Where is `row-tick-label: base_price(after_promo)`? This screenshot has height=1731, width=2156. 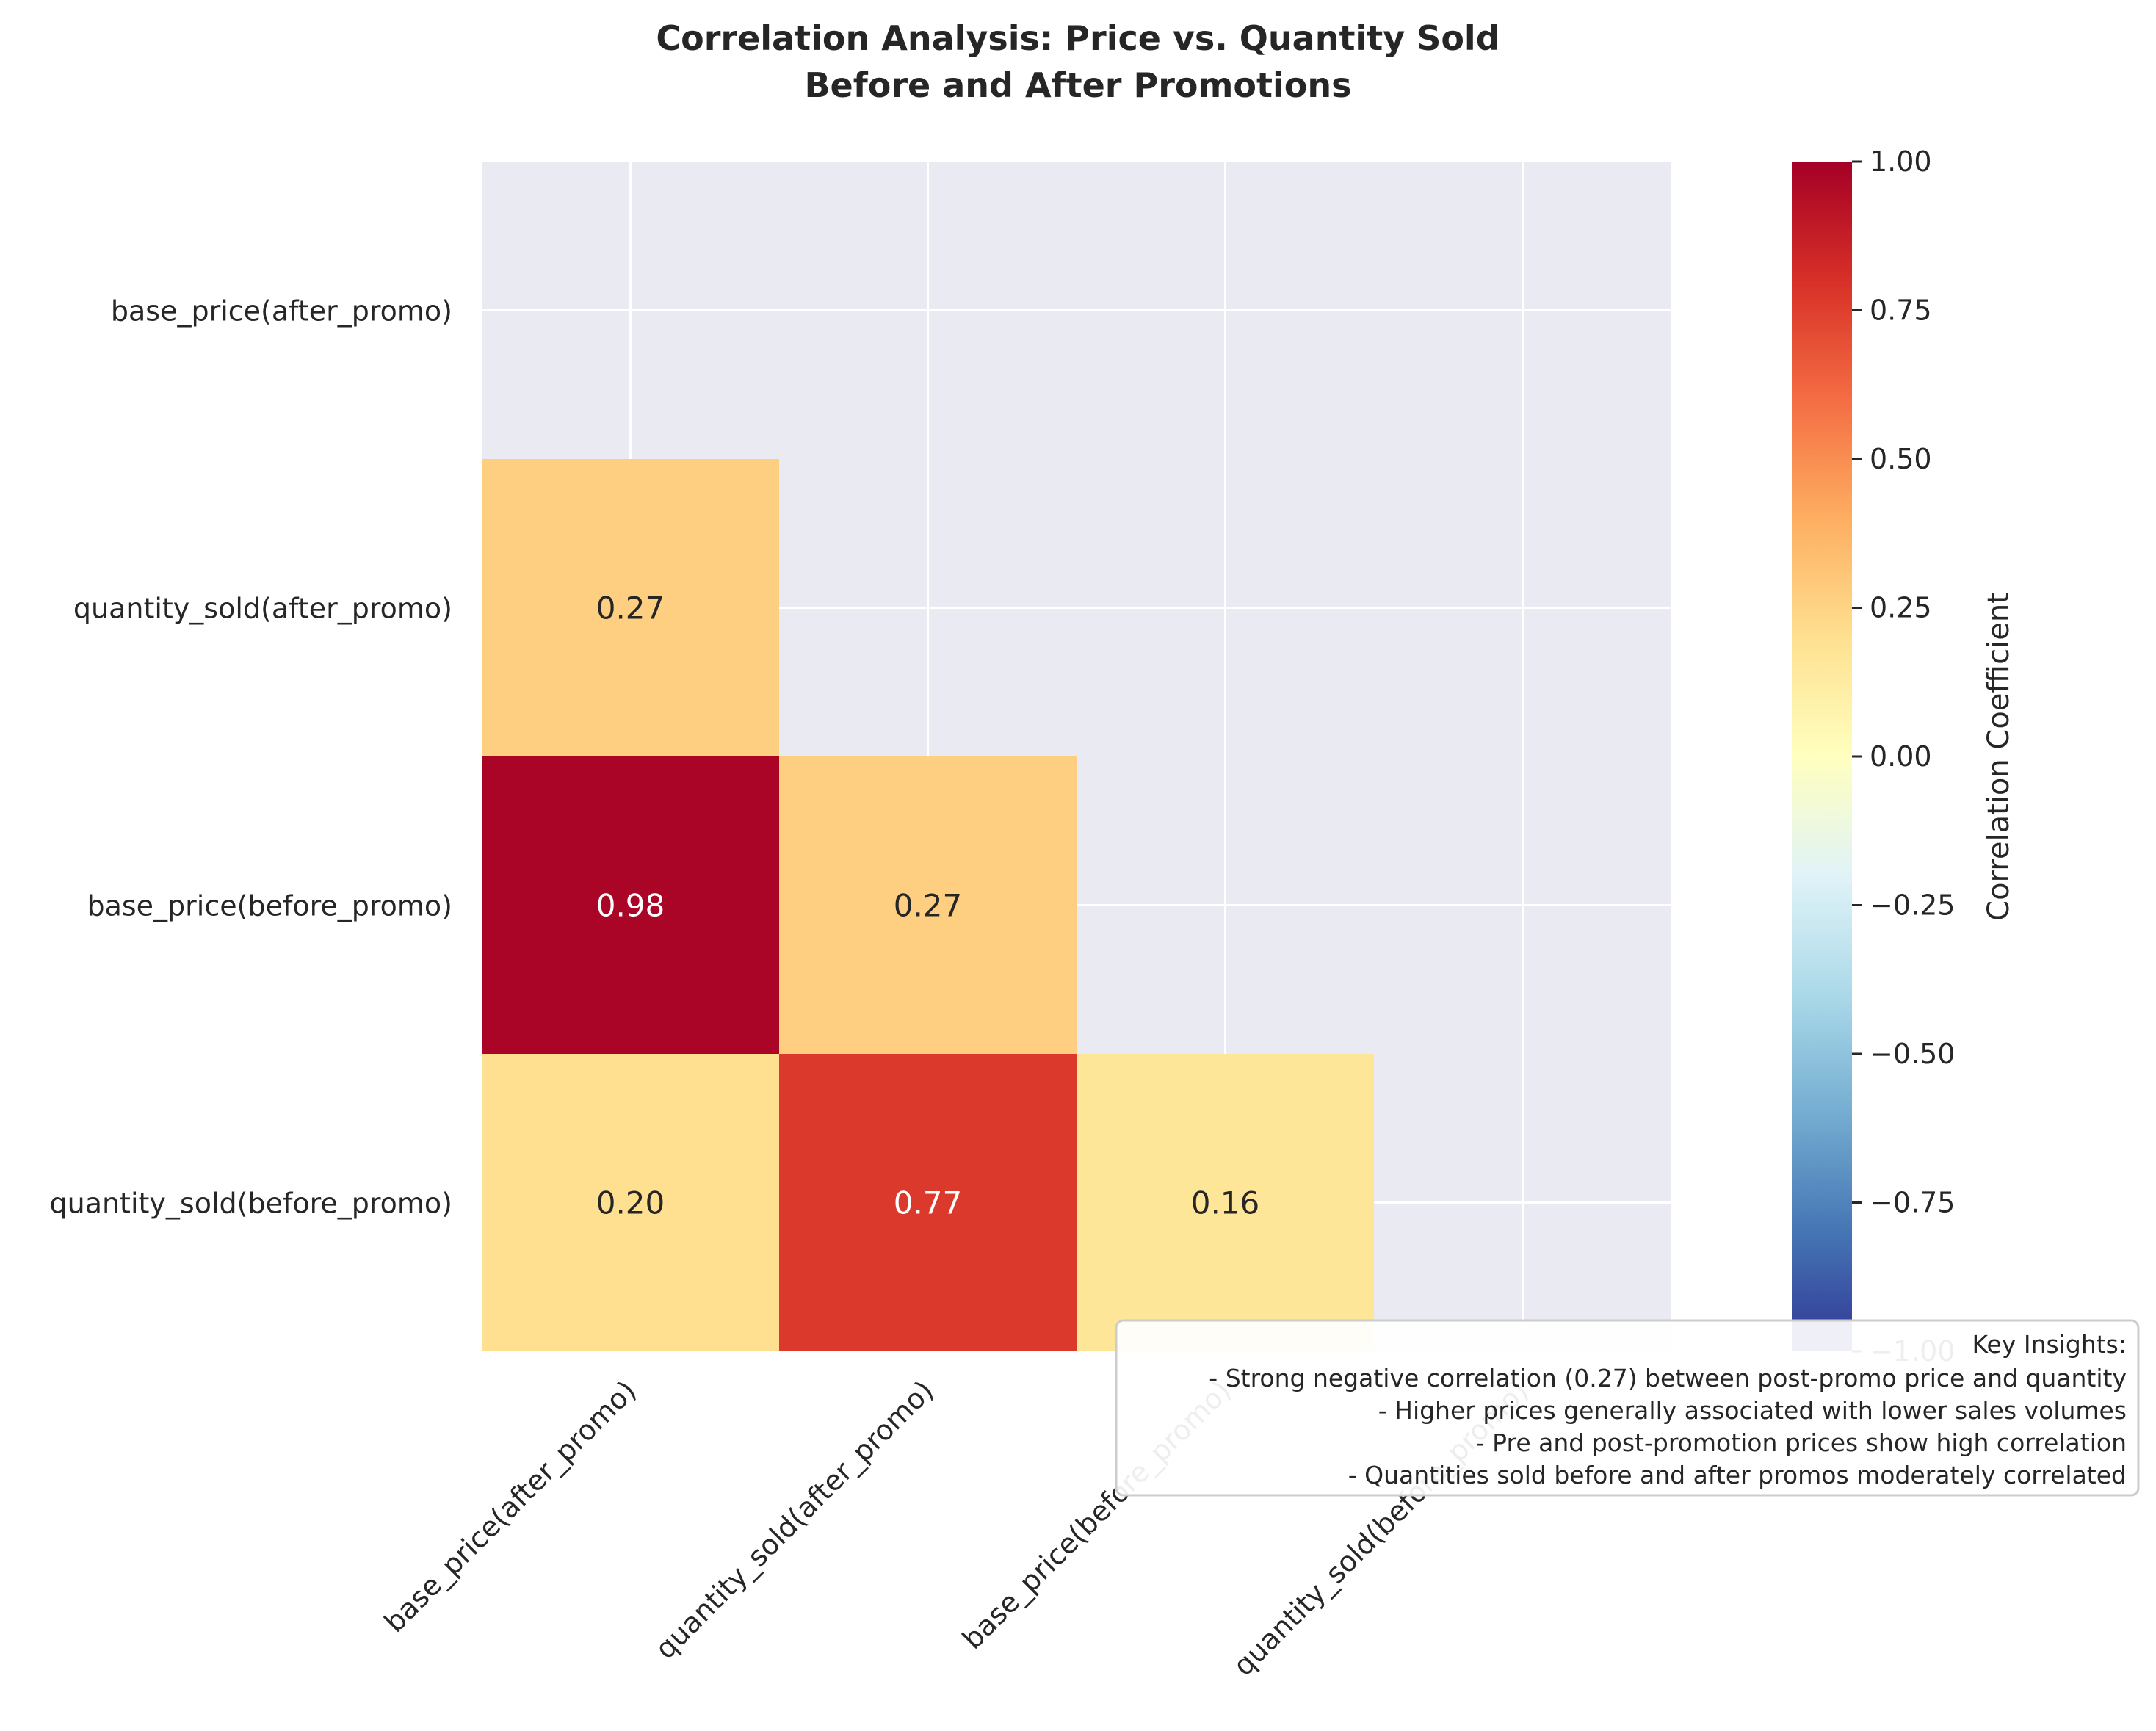
row-tick-label: base_price(after_promo) is located at coordinates (281, 311).